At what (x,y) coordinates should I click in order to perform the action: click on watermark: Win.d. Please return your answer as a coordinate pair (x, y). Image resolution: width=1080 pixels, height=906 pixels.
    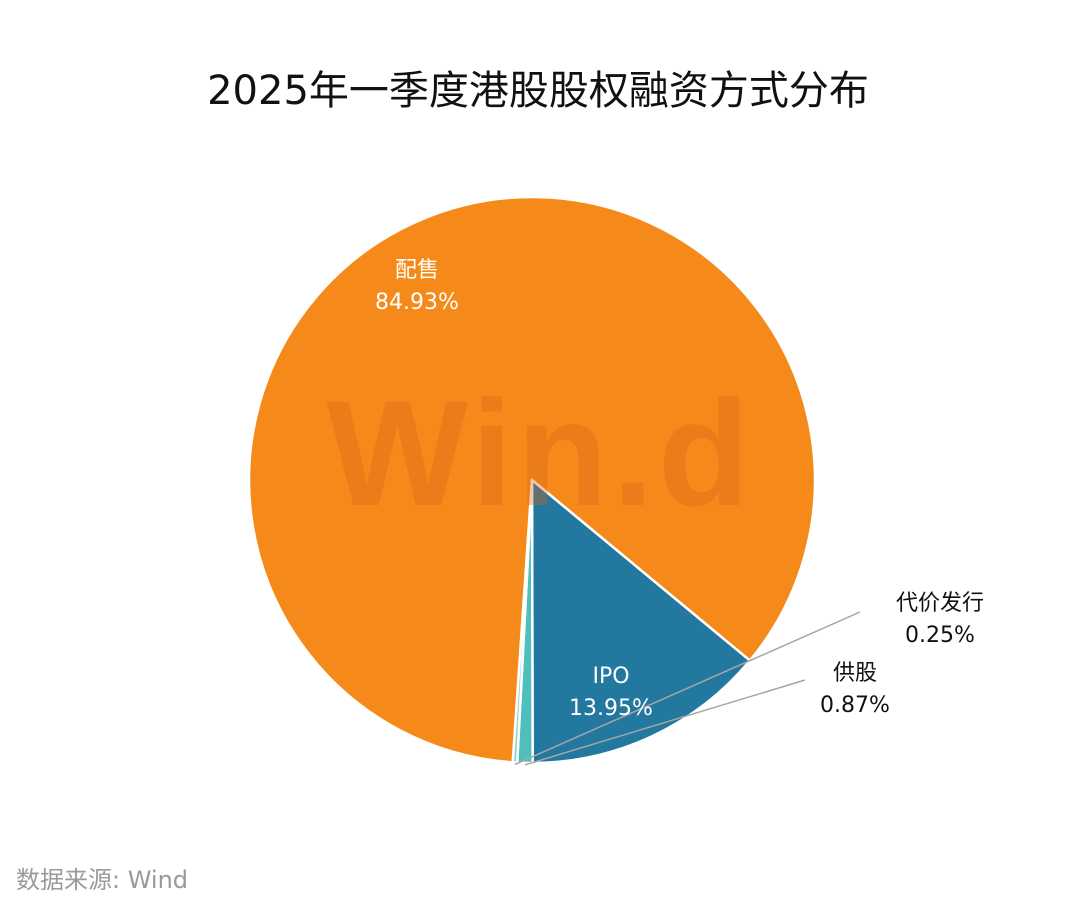
    Looking at the image, I should click on (540, 453).